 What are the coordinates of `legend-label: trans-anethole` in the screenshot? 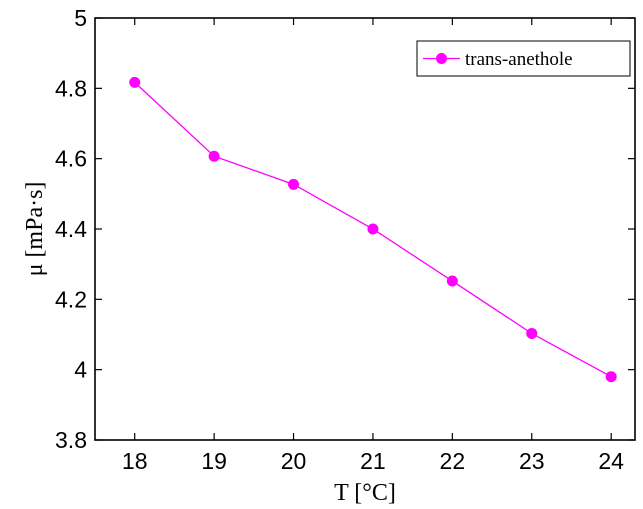 It's located at (519, 59).